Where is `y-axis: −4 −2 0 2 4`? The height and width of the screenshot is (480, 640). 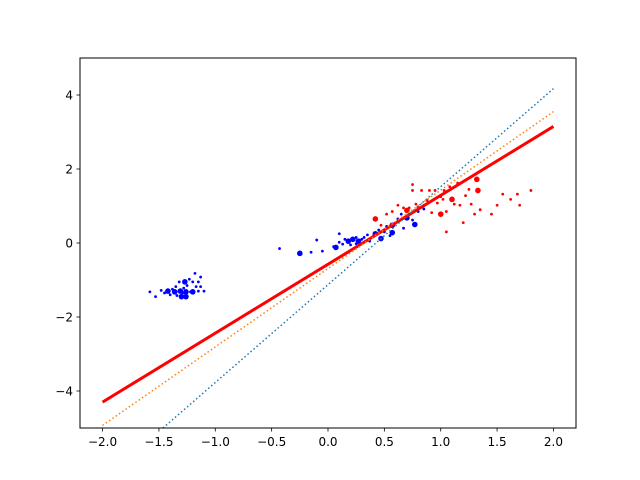 y-axis: −4 −2 0 2 4 is located at coordinates (67, 244).